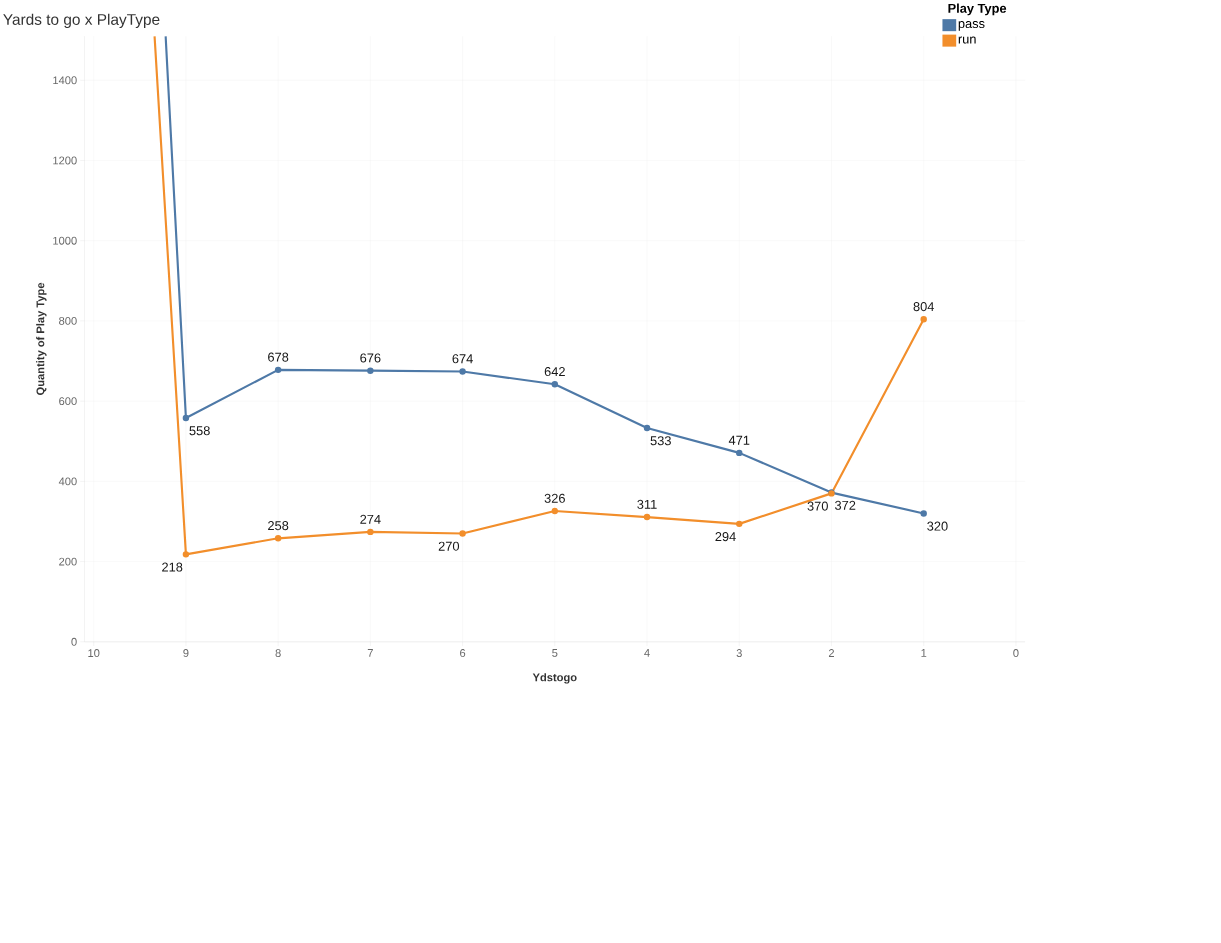  What do you see at coordinates (370, 519) in the screenshot?
I see `data-label: 274` at bounding box center [370, 519].